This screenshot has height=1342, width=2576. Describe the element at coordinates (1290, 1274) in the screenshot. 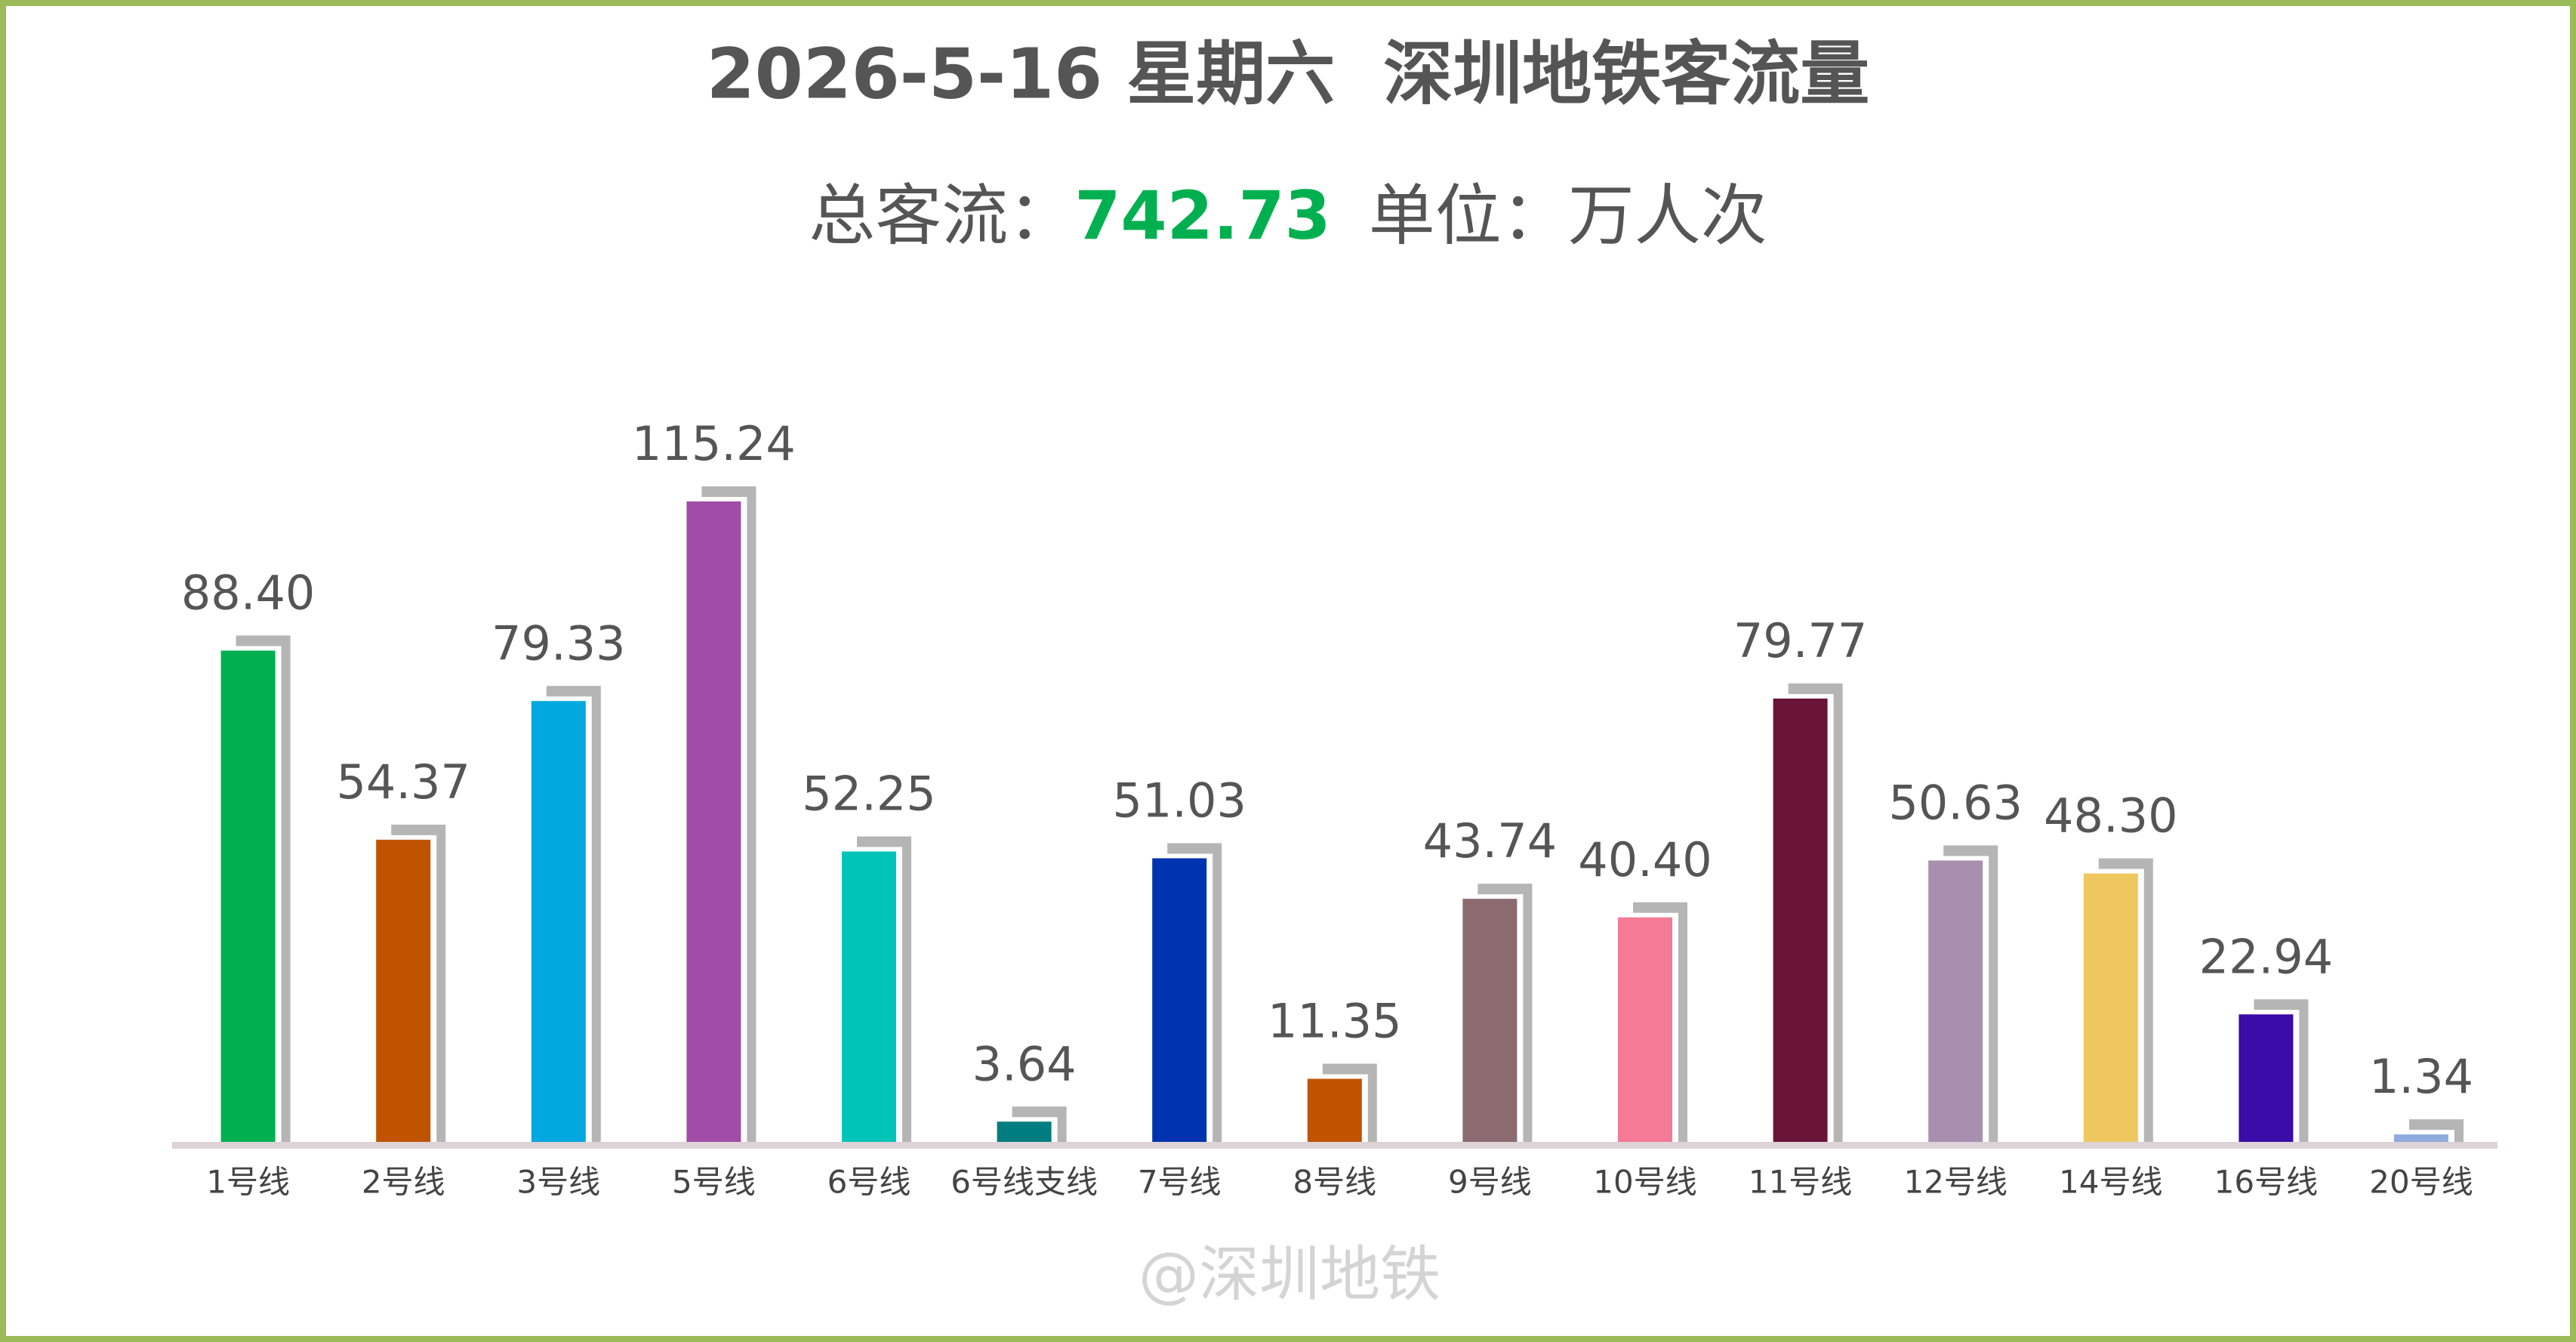

I see `watermark: @深圳地铁` at that location.